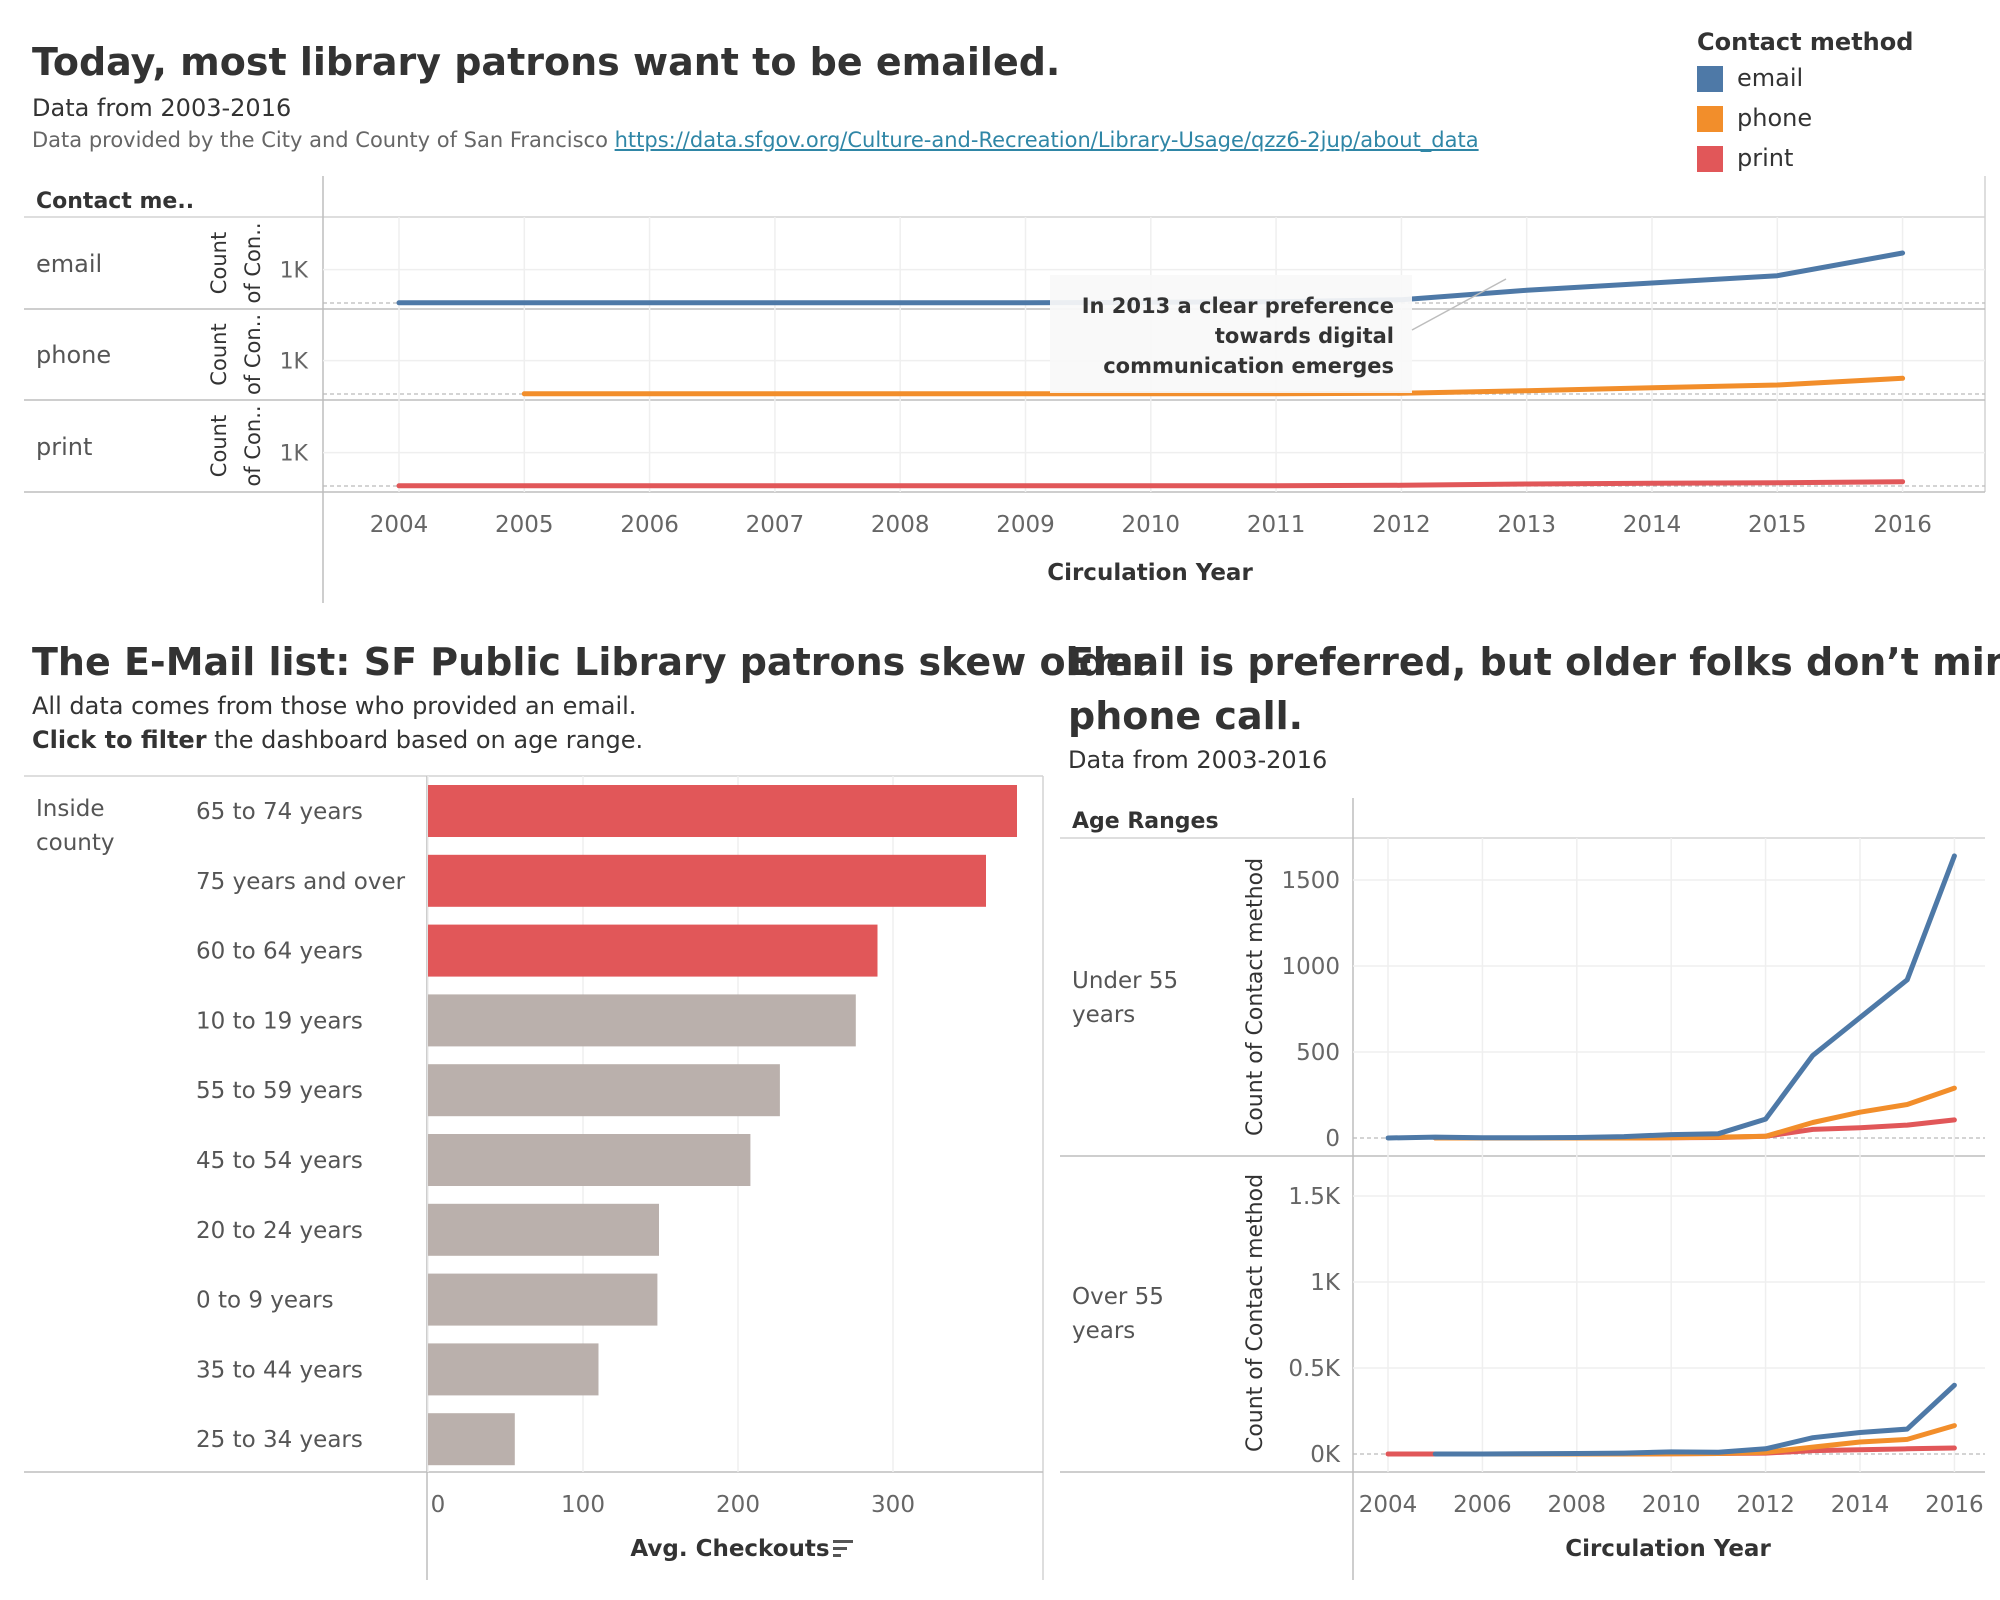  Describe the element at coordinates (1255, 997) in the screenshot. I see `y-axis-title-under55: Count of Contact method` at that location.